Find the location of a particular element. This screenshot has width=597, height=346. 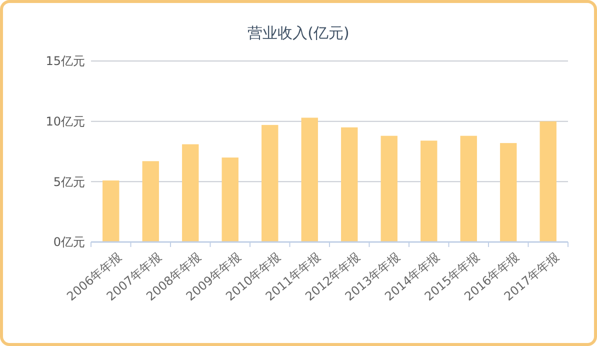

chart-title: 营业收入(亿元) is located at coordinates (299, 33).